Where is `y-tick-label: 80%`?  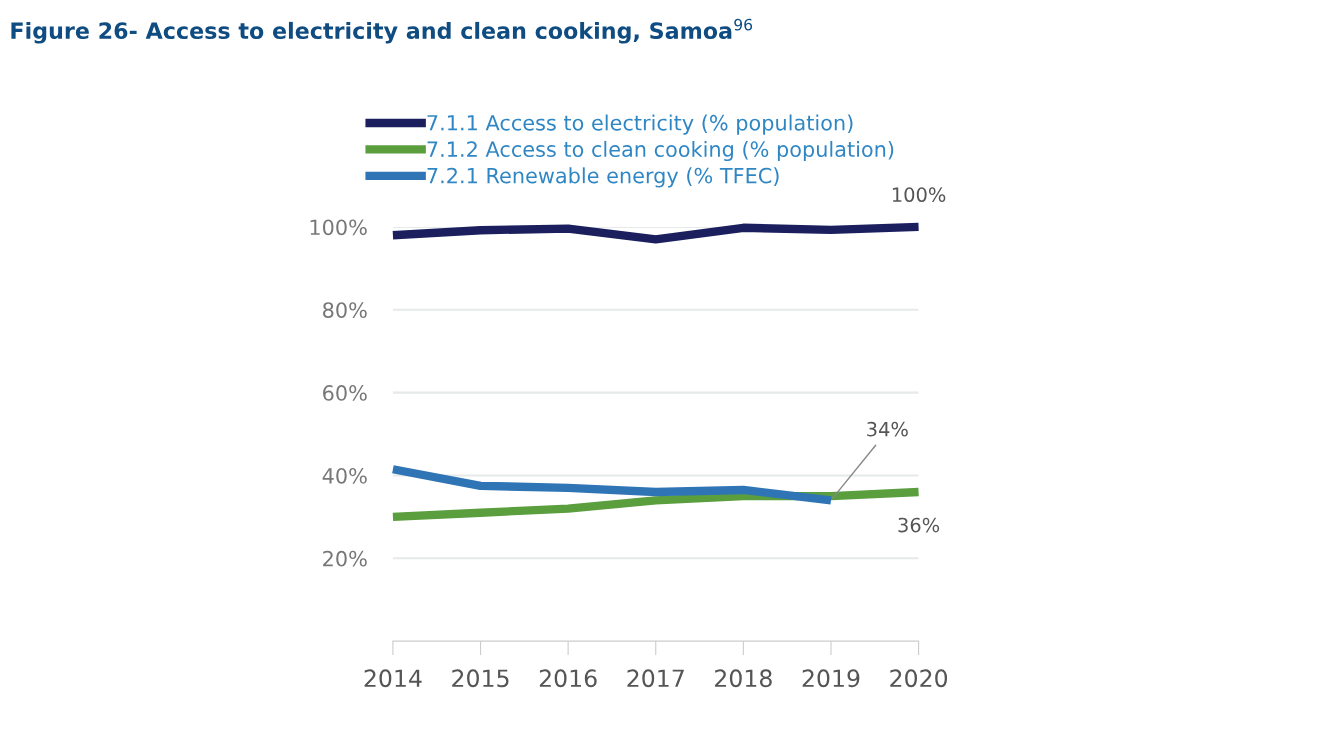
y-tick-label: 80% is located at coordinates (345, 310).